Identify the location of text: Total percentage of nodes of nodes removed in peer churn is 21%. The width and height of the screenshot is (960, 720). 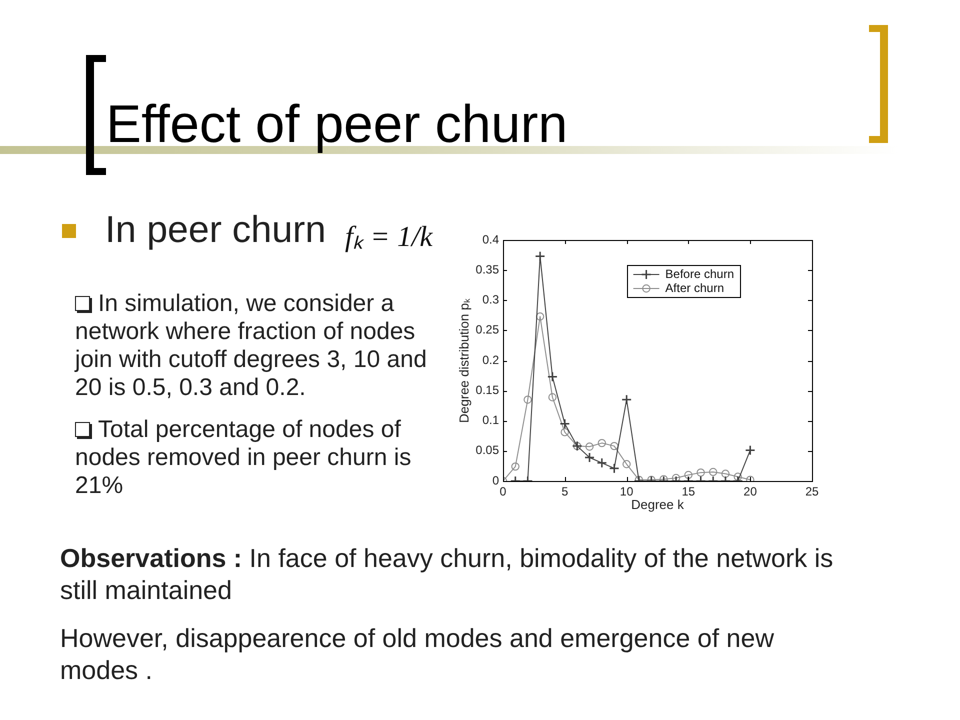
(243, 457).